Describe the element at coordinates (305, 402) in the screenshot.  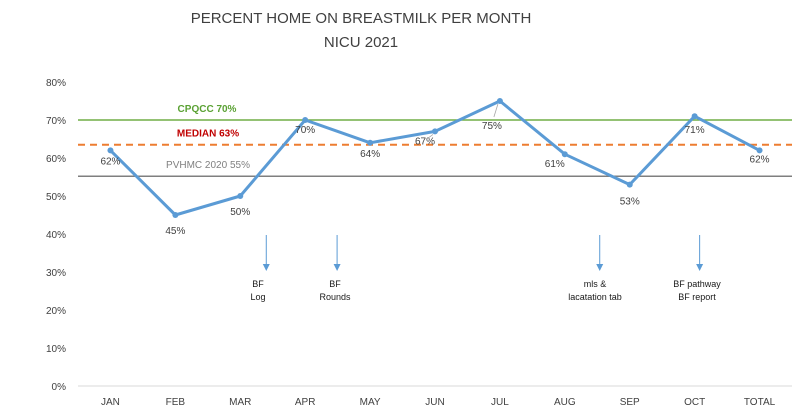
I see `x-tick-label: APR` at that location.